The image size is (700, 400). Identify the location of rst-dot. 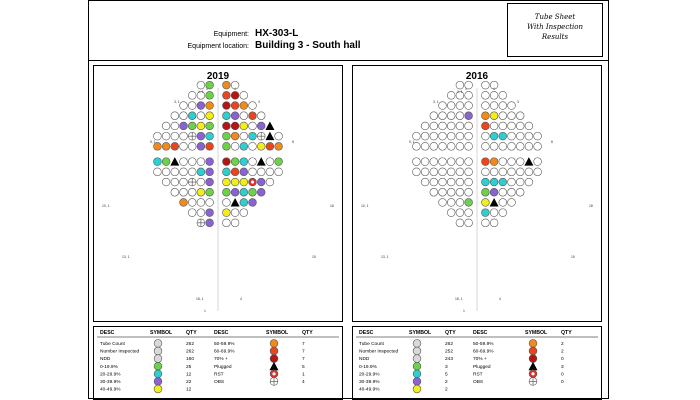
(252, 182).